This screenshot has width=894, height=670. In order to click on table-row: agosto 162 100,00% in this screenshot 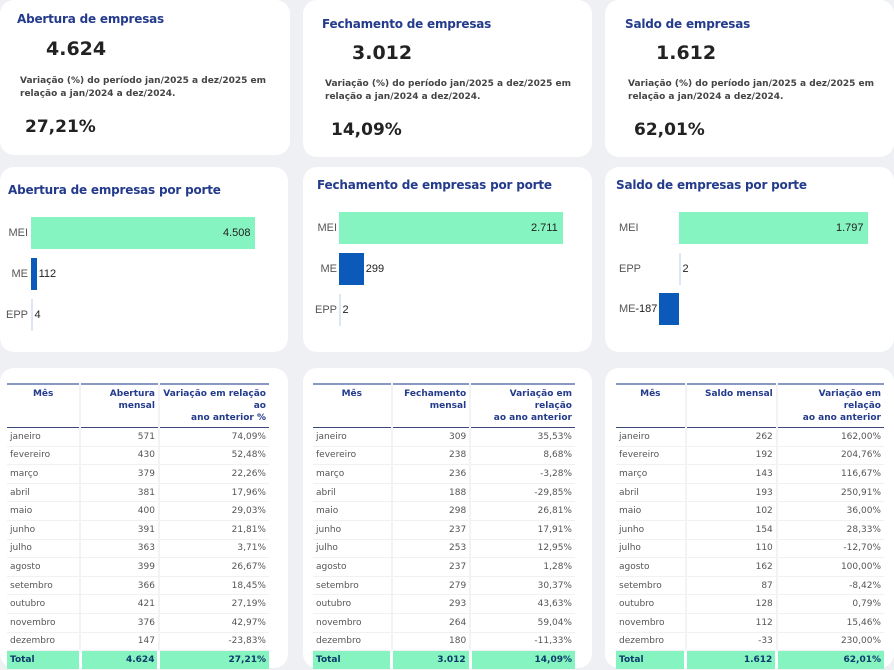, I will do `click(750, 567)`.